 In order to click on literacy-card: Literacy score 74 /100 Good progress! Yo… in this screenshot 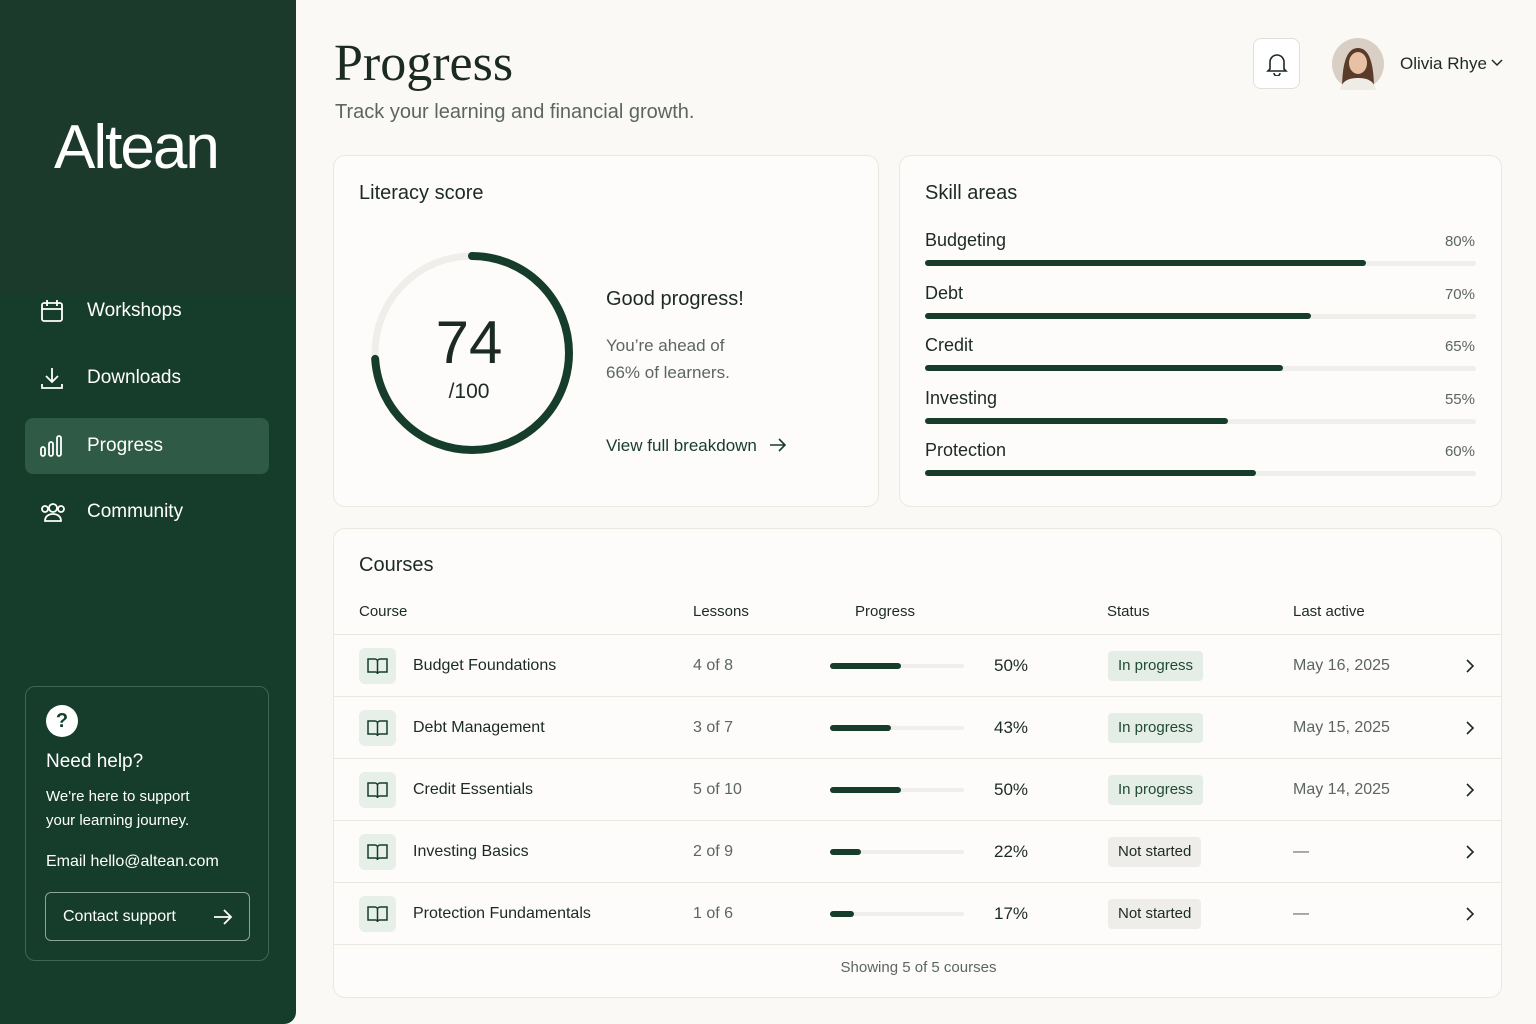, I will do `click(606, 331)`.